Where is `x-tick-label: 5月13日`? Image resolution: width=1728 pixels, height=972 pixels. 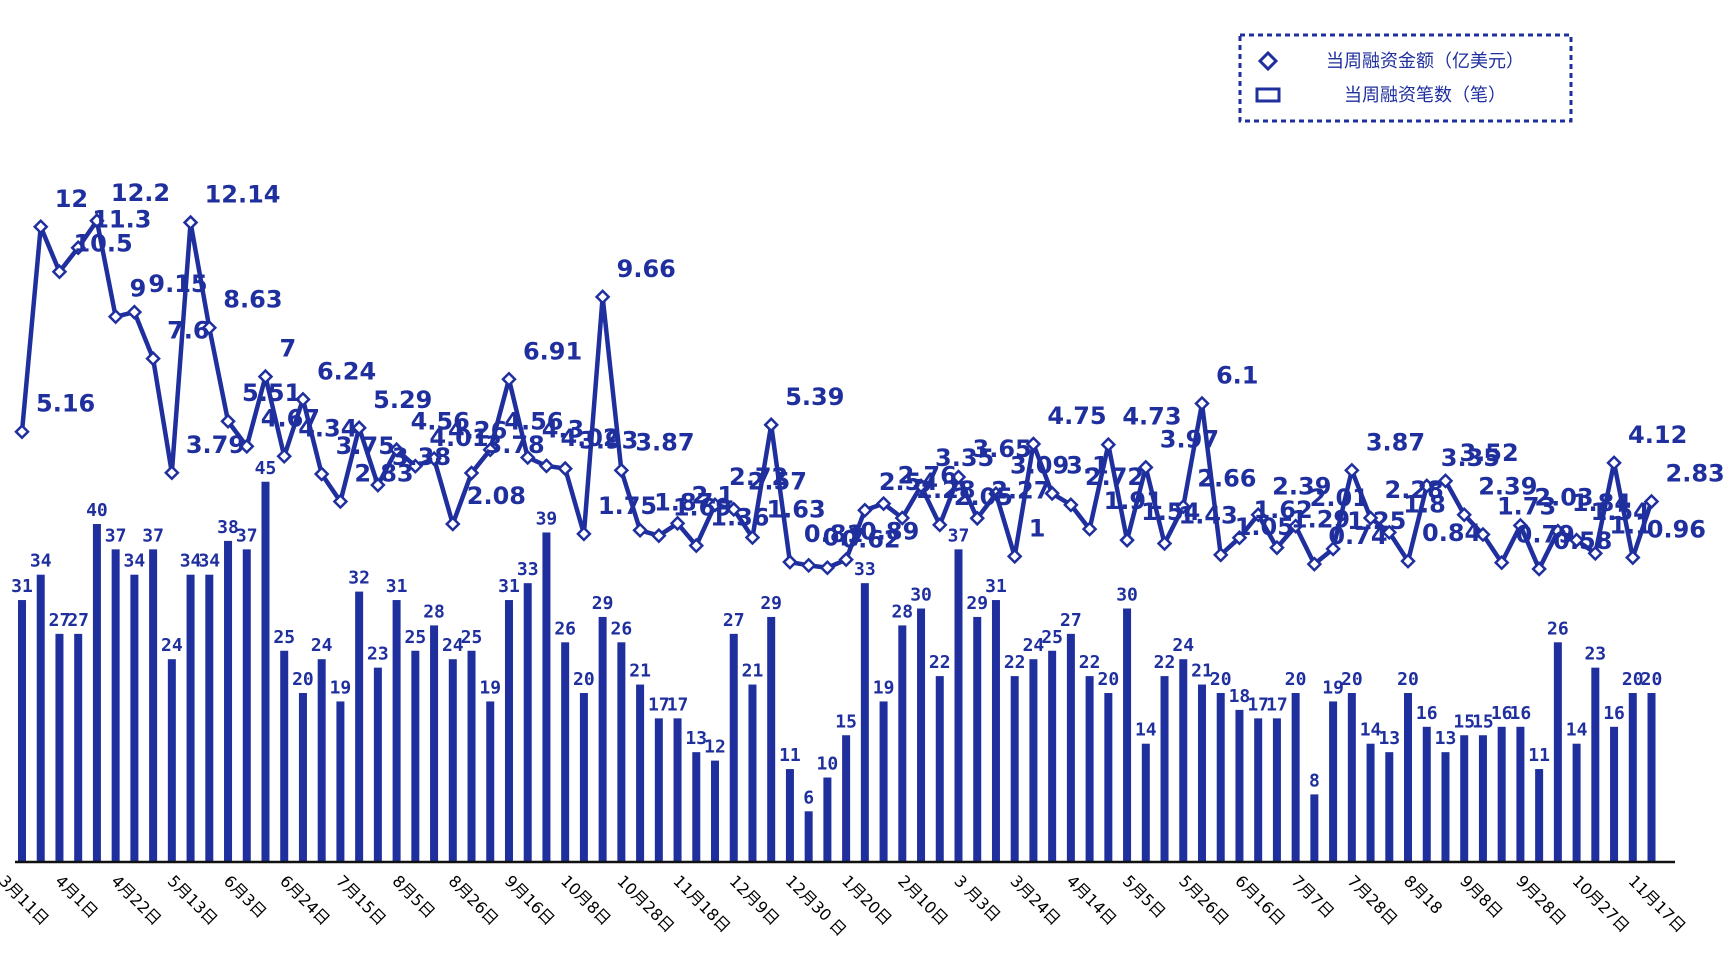
x-tick-label: 5月13日 is located at coordinates (193, 900).